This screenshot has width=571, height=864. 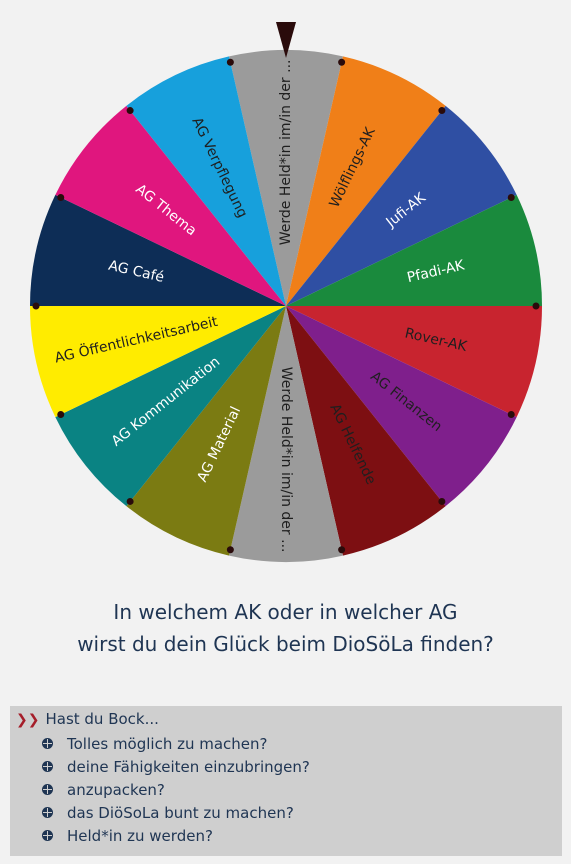 I want to click on question-line-1: In welchem AK oder in welcher AG, so click(x=285, y=612).